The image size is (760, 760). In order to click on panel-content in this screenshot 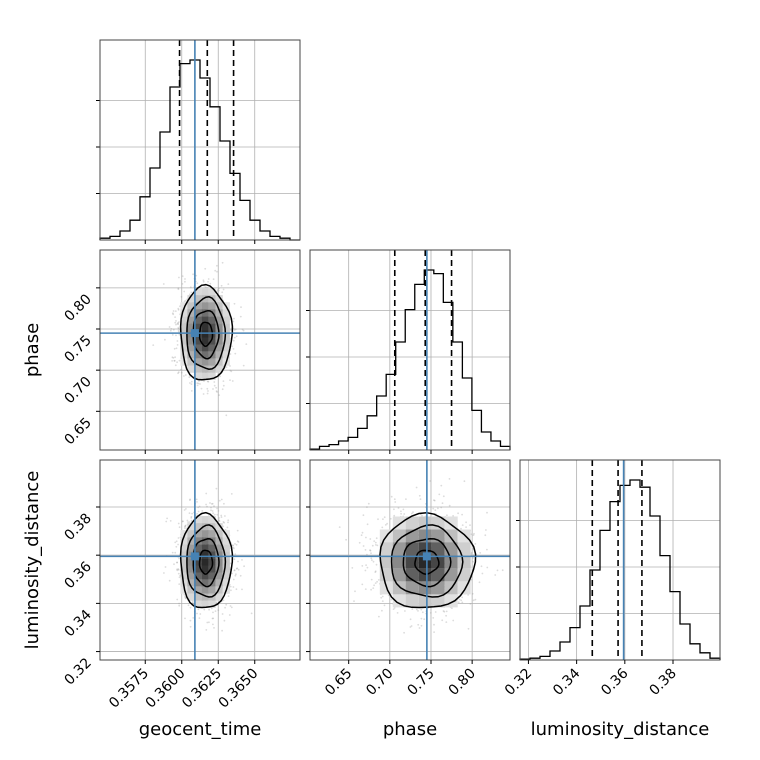, I will do `click(410, 560)`.